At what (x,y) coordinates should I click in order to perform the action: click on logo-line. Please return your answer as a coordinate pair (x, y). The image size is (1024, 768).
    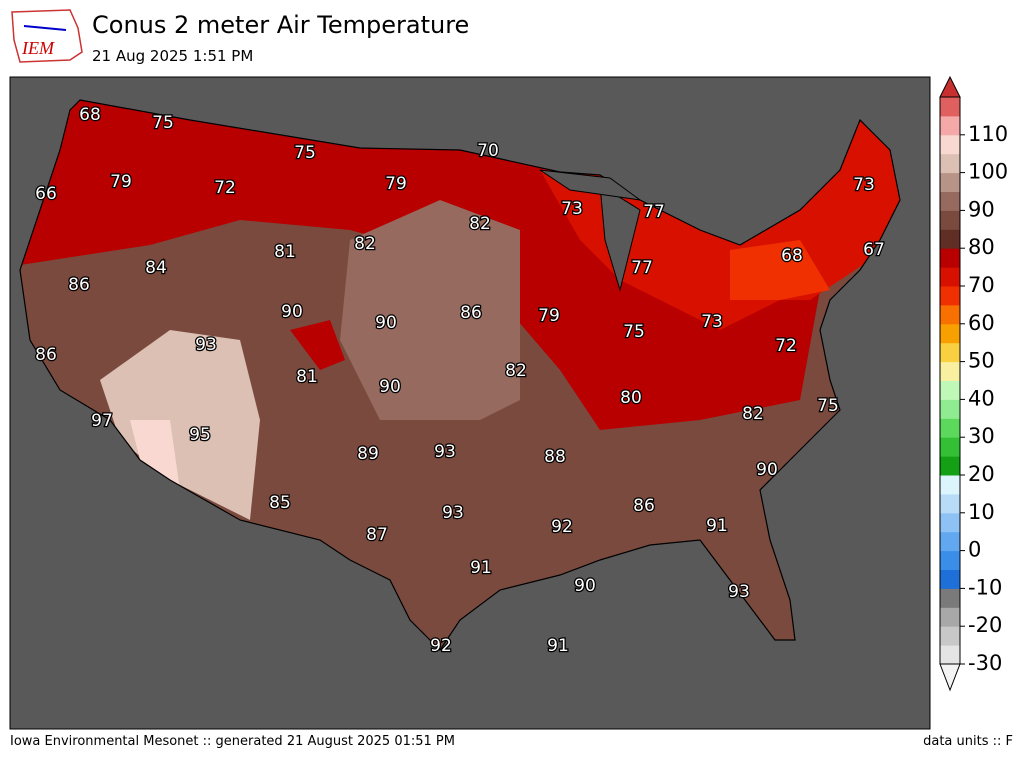
    Looking at the image, I should click on (45, 28).